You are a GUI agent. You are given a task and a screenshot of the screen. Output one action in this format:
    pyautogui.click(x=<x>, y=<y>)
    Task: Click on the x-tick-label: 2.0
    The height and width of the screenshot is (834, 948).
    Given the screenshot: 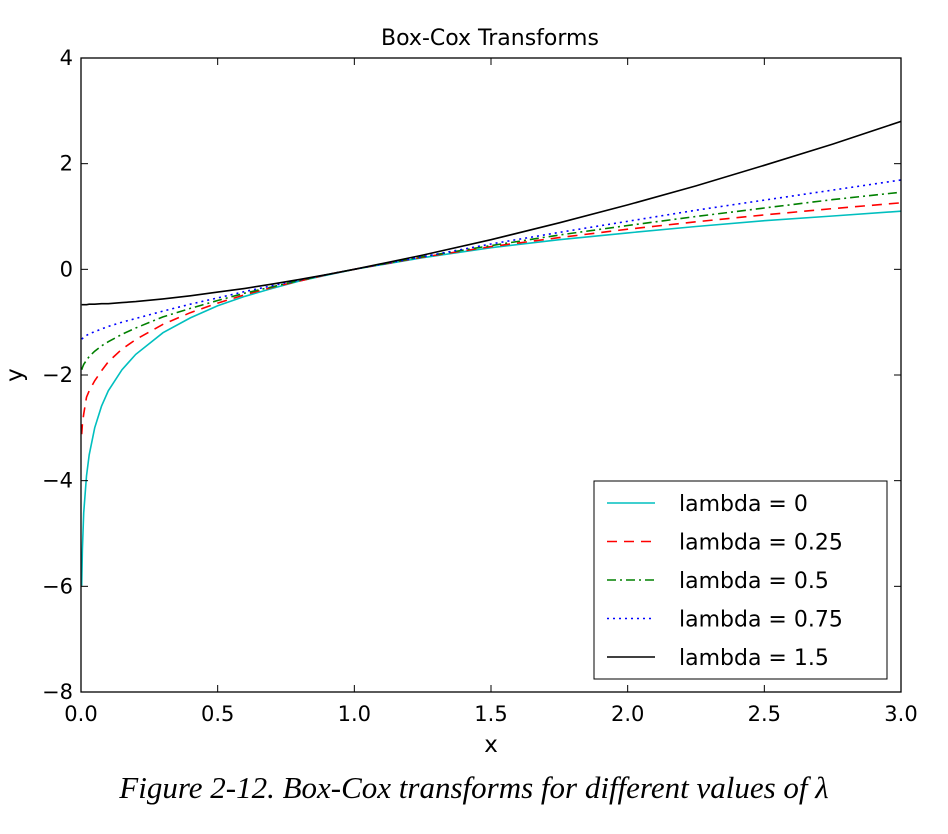 What is the action you would take?
    pyautogui.click(x=627, y=714)
    